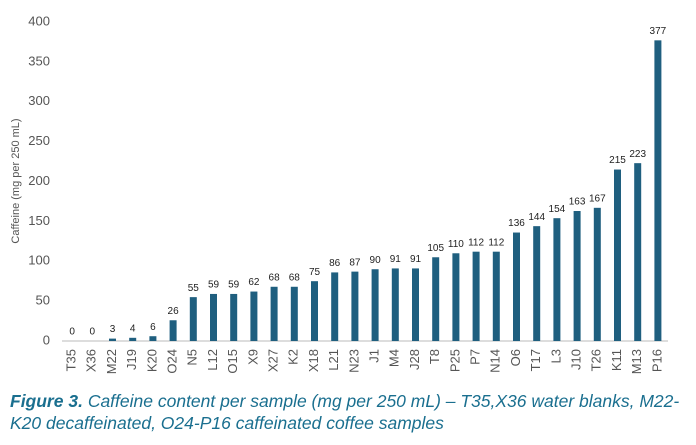 The height and width of the screenshot is (445, 696). What do you see at coordinates (475, 357) in the screenshot?
I see `x-tick-label: P7` at bounding box center [475, 357].